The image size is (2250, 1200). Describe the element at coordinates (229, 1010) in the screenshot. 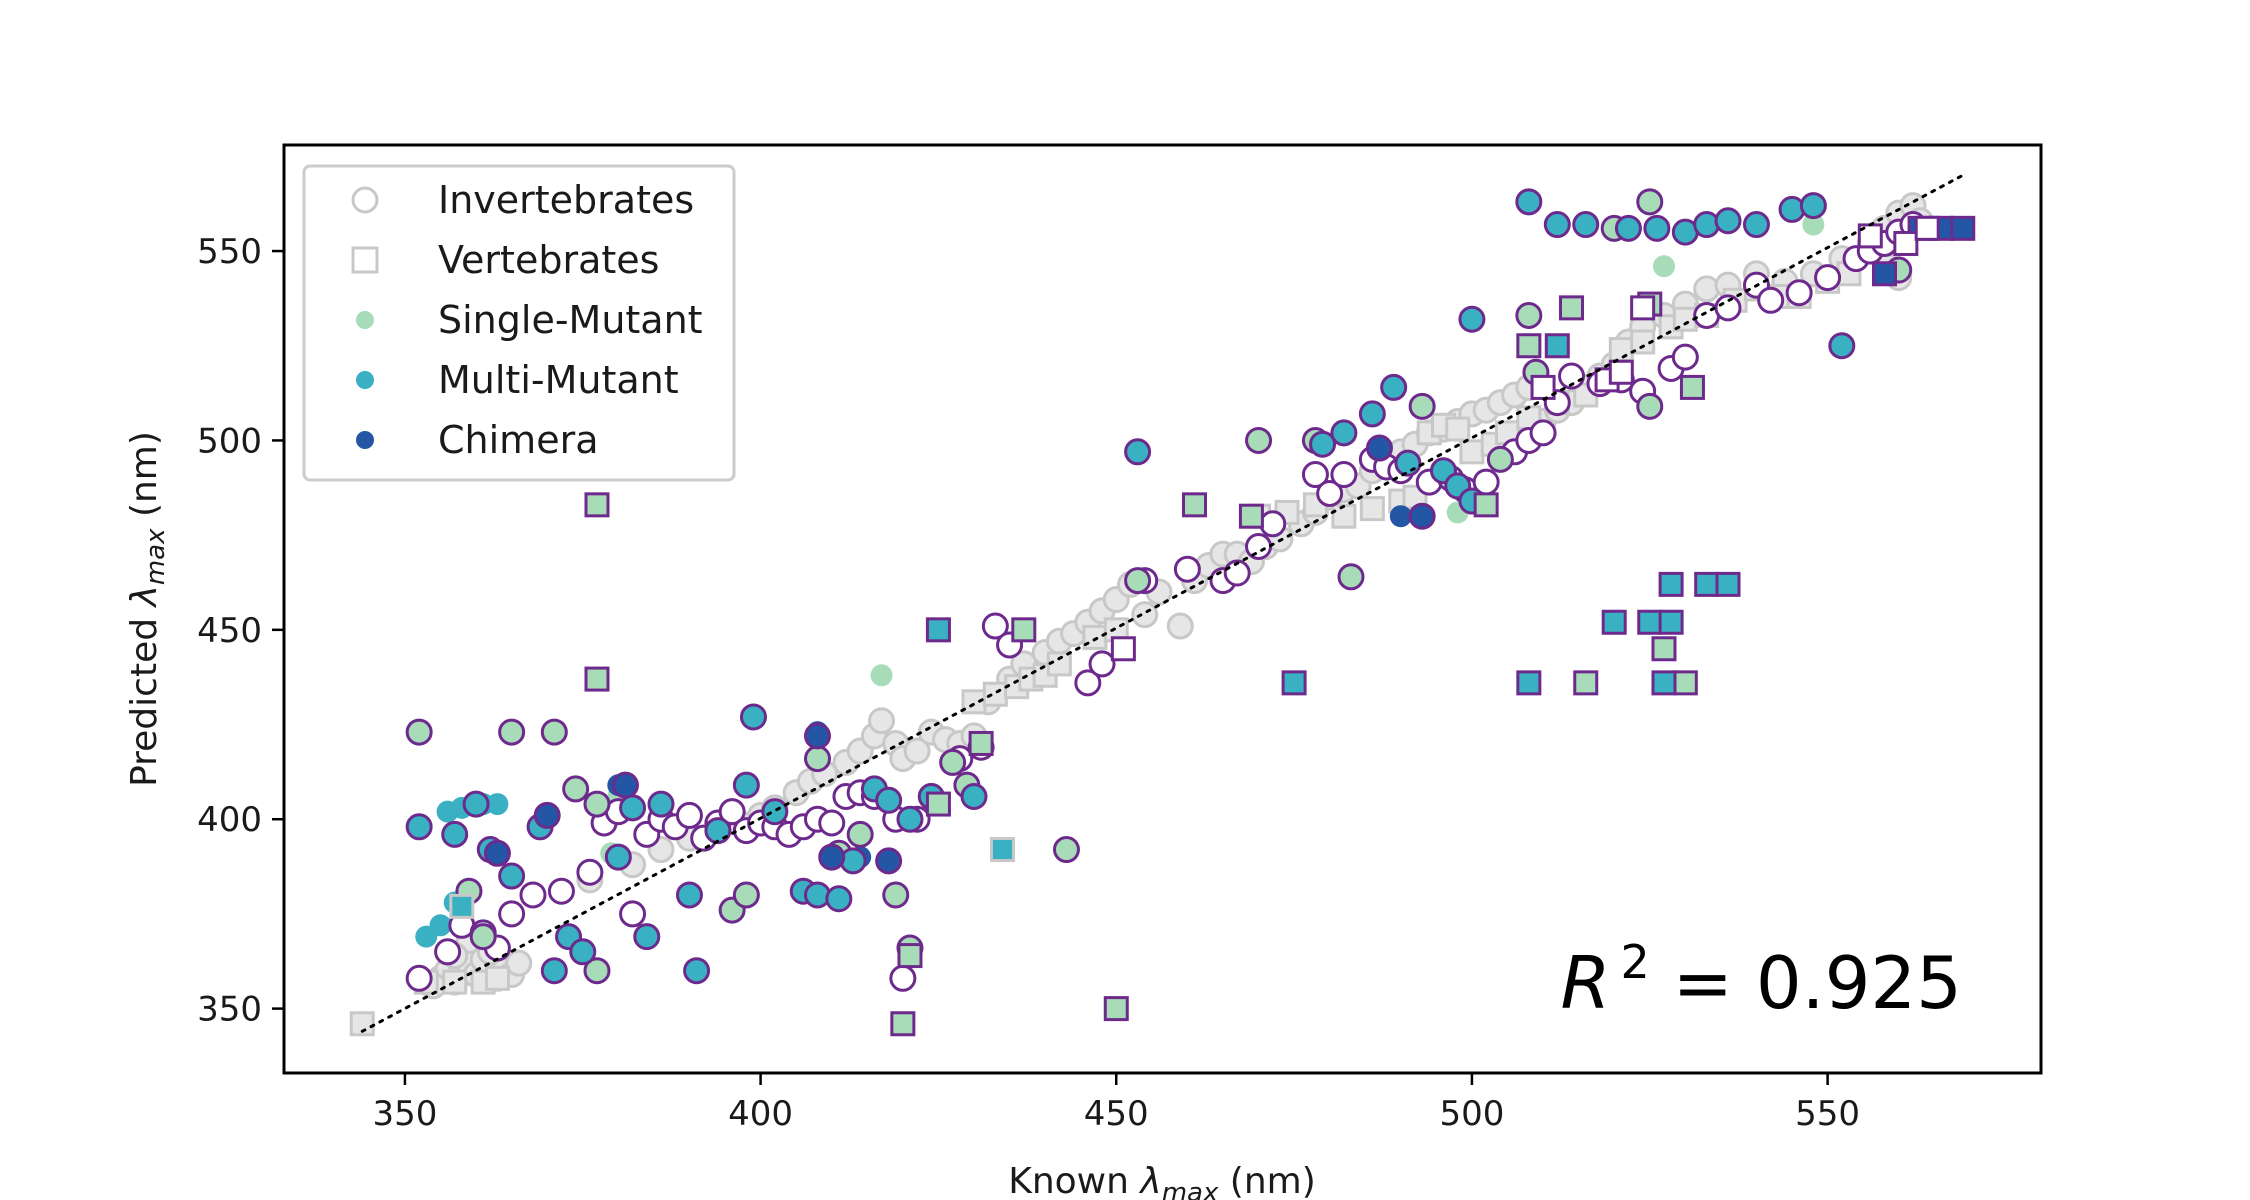

I see `y-tick-label: 350` at that location.